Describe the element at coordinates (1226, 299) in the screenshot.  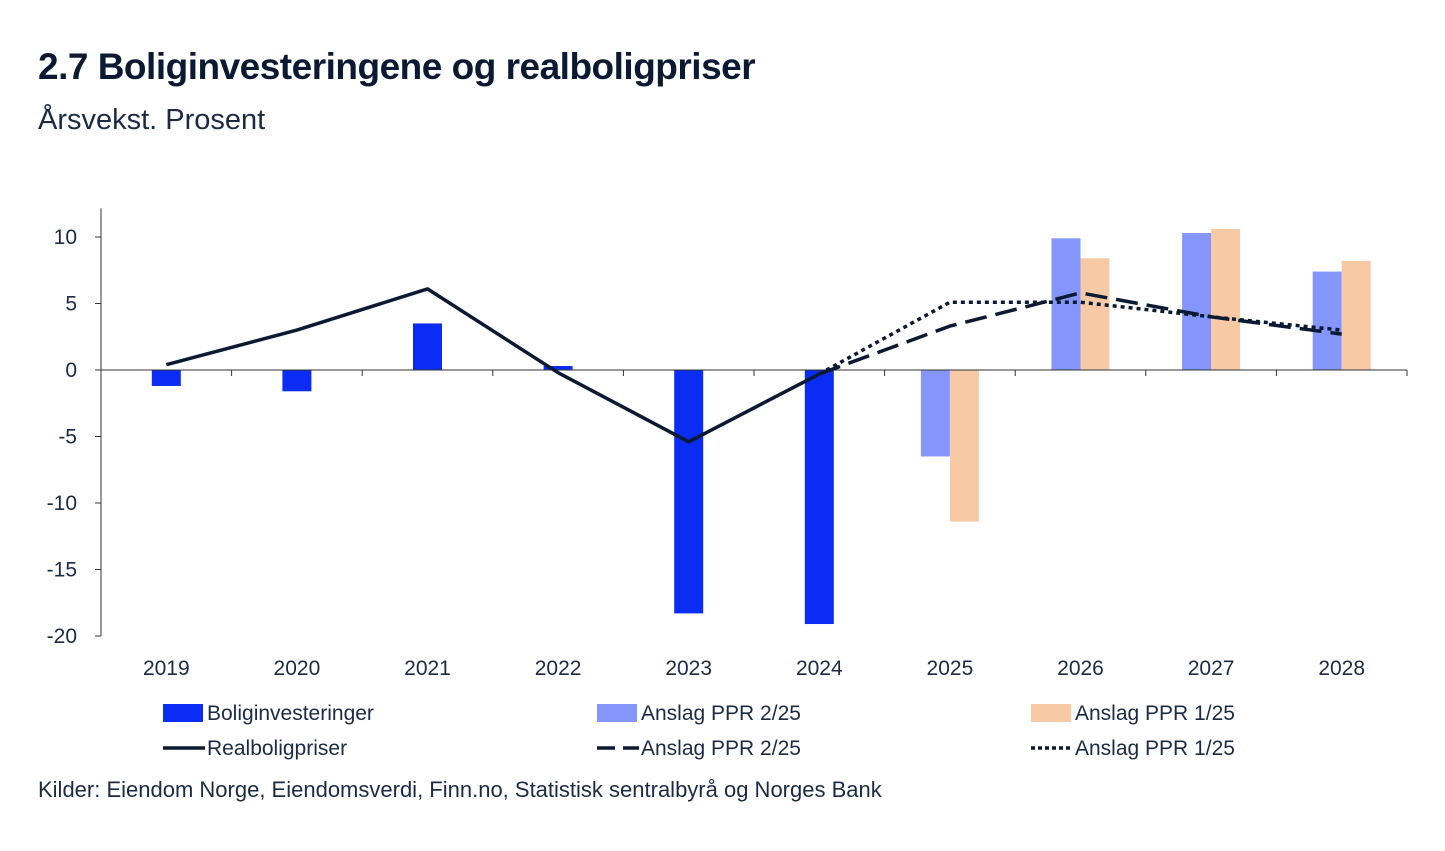
I see `bar-anslag-ppr-1-25-2027` at that location.